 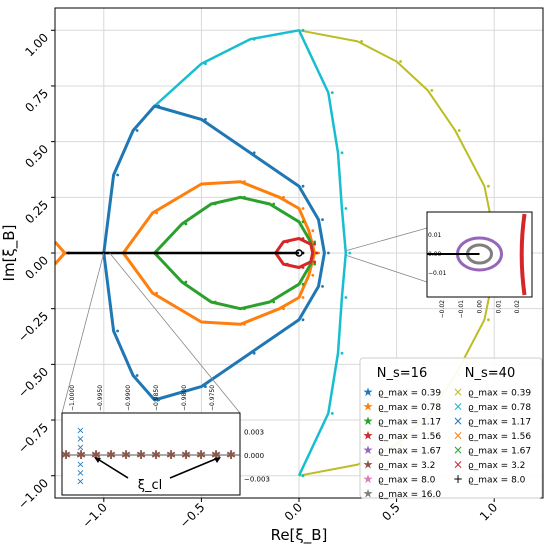 What do you see at coordinates (100, 398) in the screenshot?
I see `inset-x-tick-label: −0.9950` at bounding box center [100, 398].